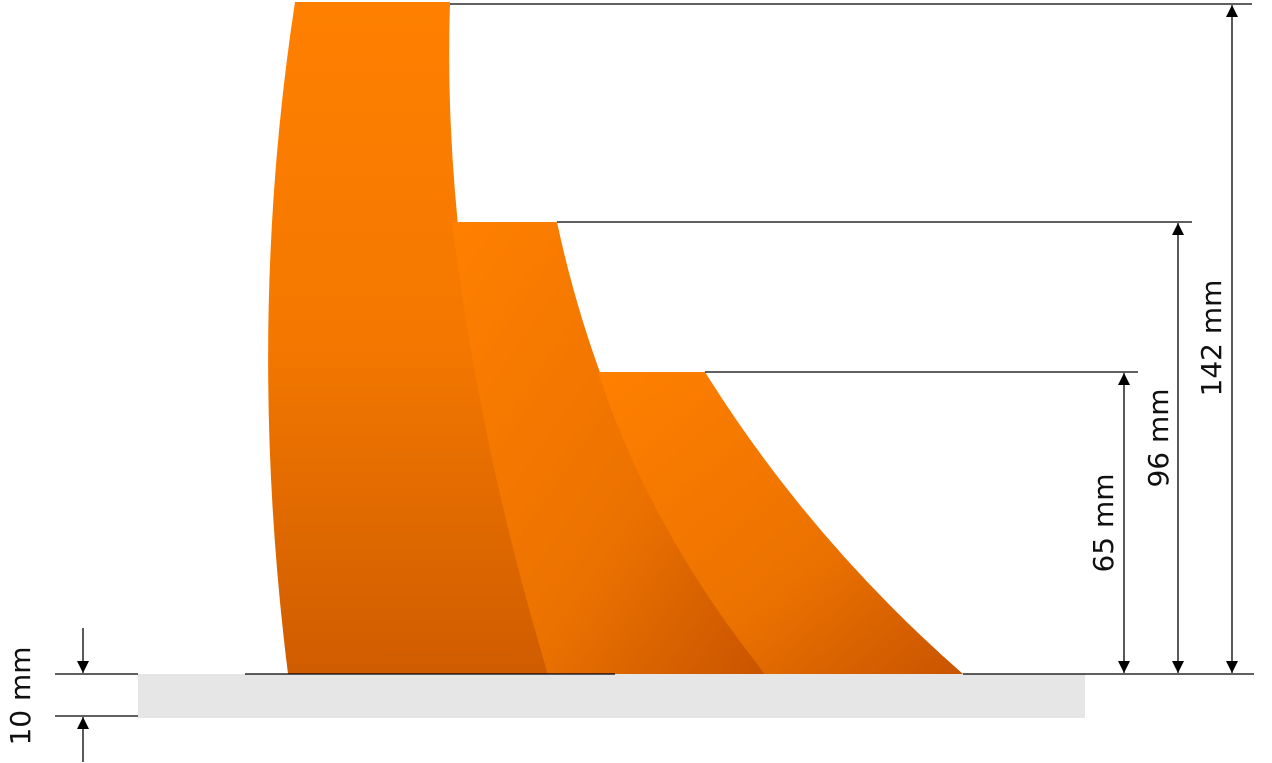  What do you see at coordinates (20, 695) in the screenshot?
I see `dimension-label: 10 mm` at bounding box center [20, 695].